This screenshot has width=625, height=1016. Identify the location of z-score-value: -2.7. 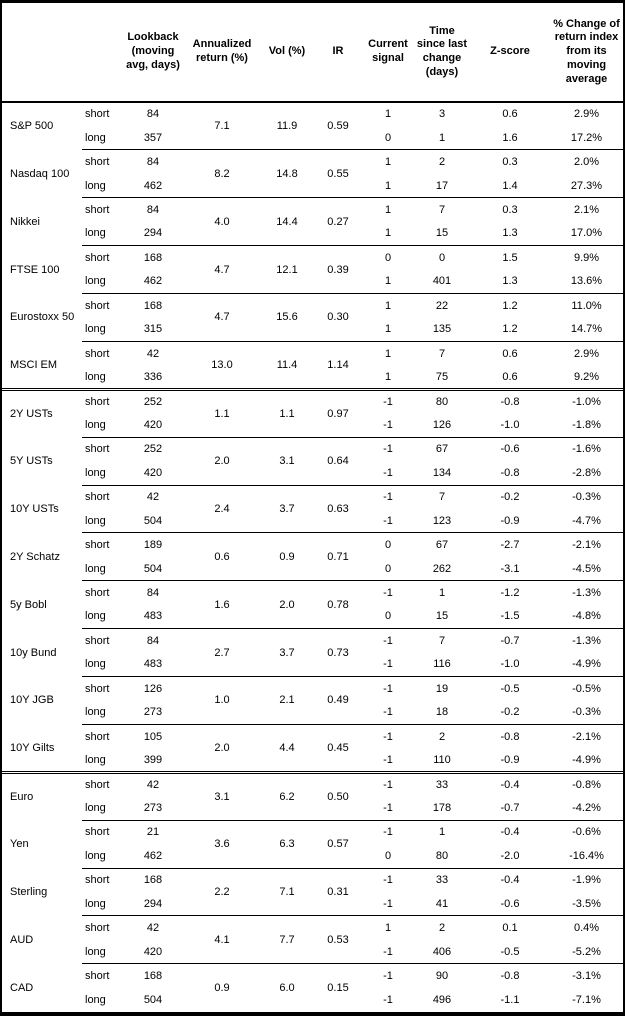
(510, 544).